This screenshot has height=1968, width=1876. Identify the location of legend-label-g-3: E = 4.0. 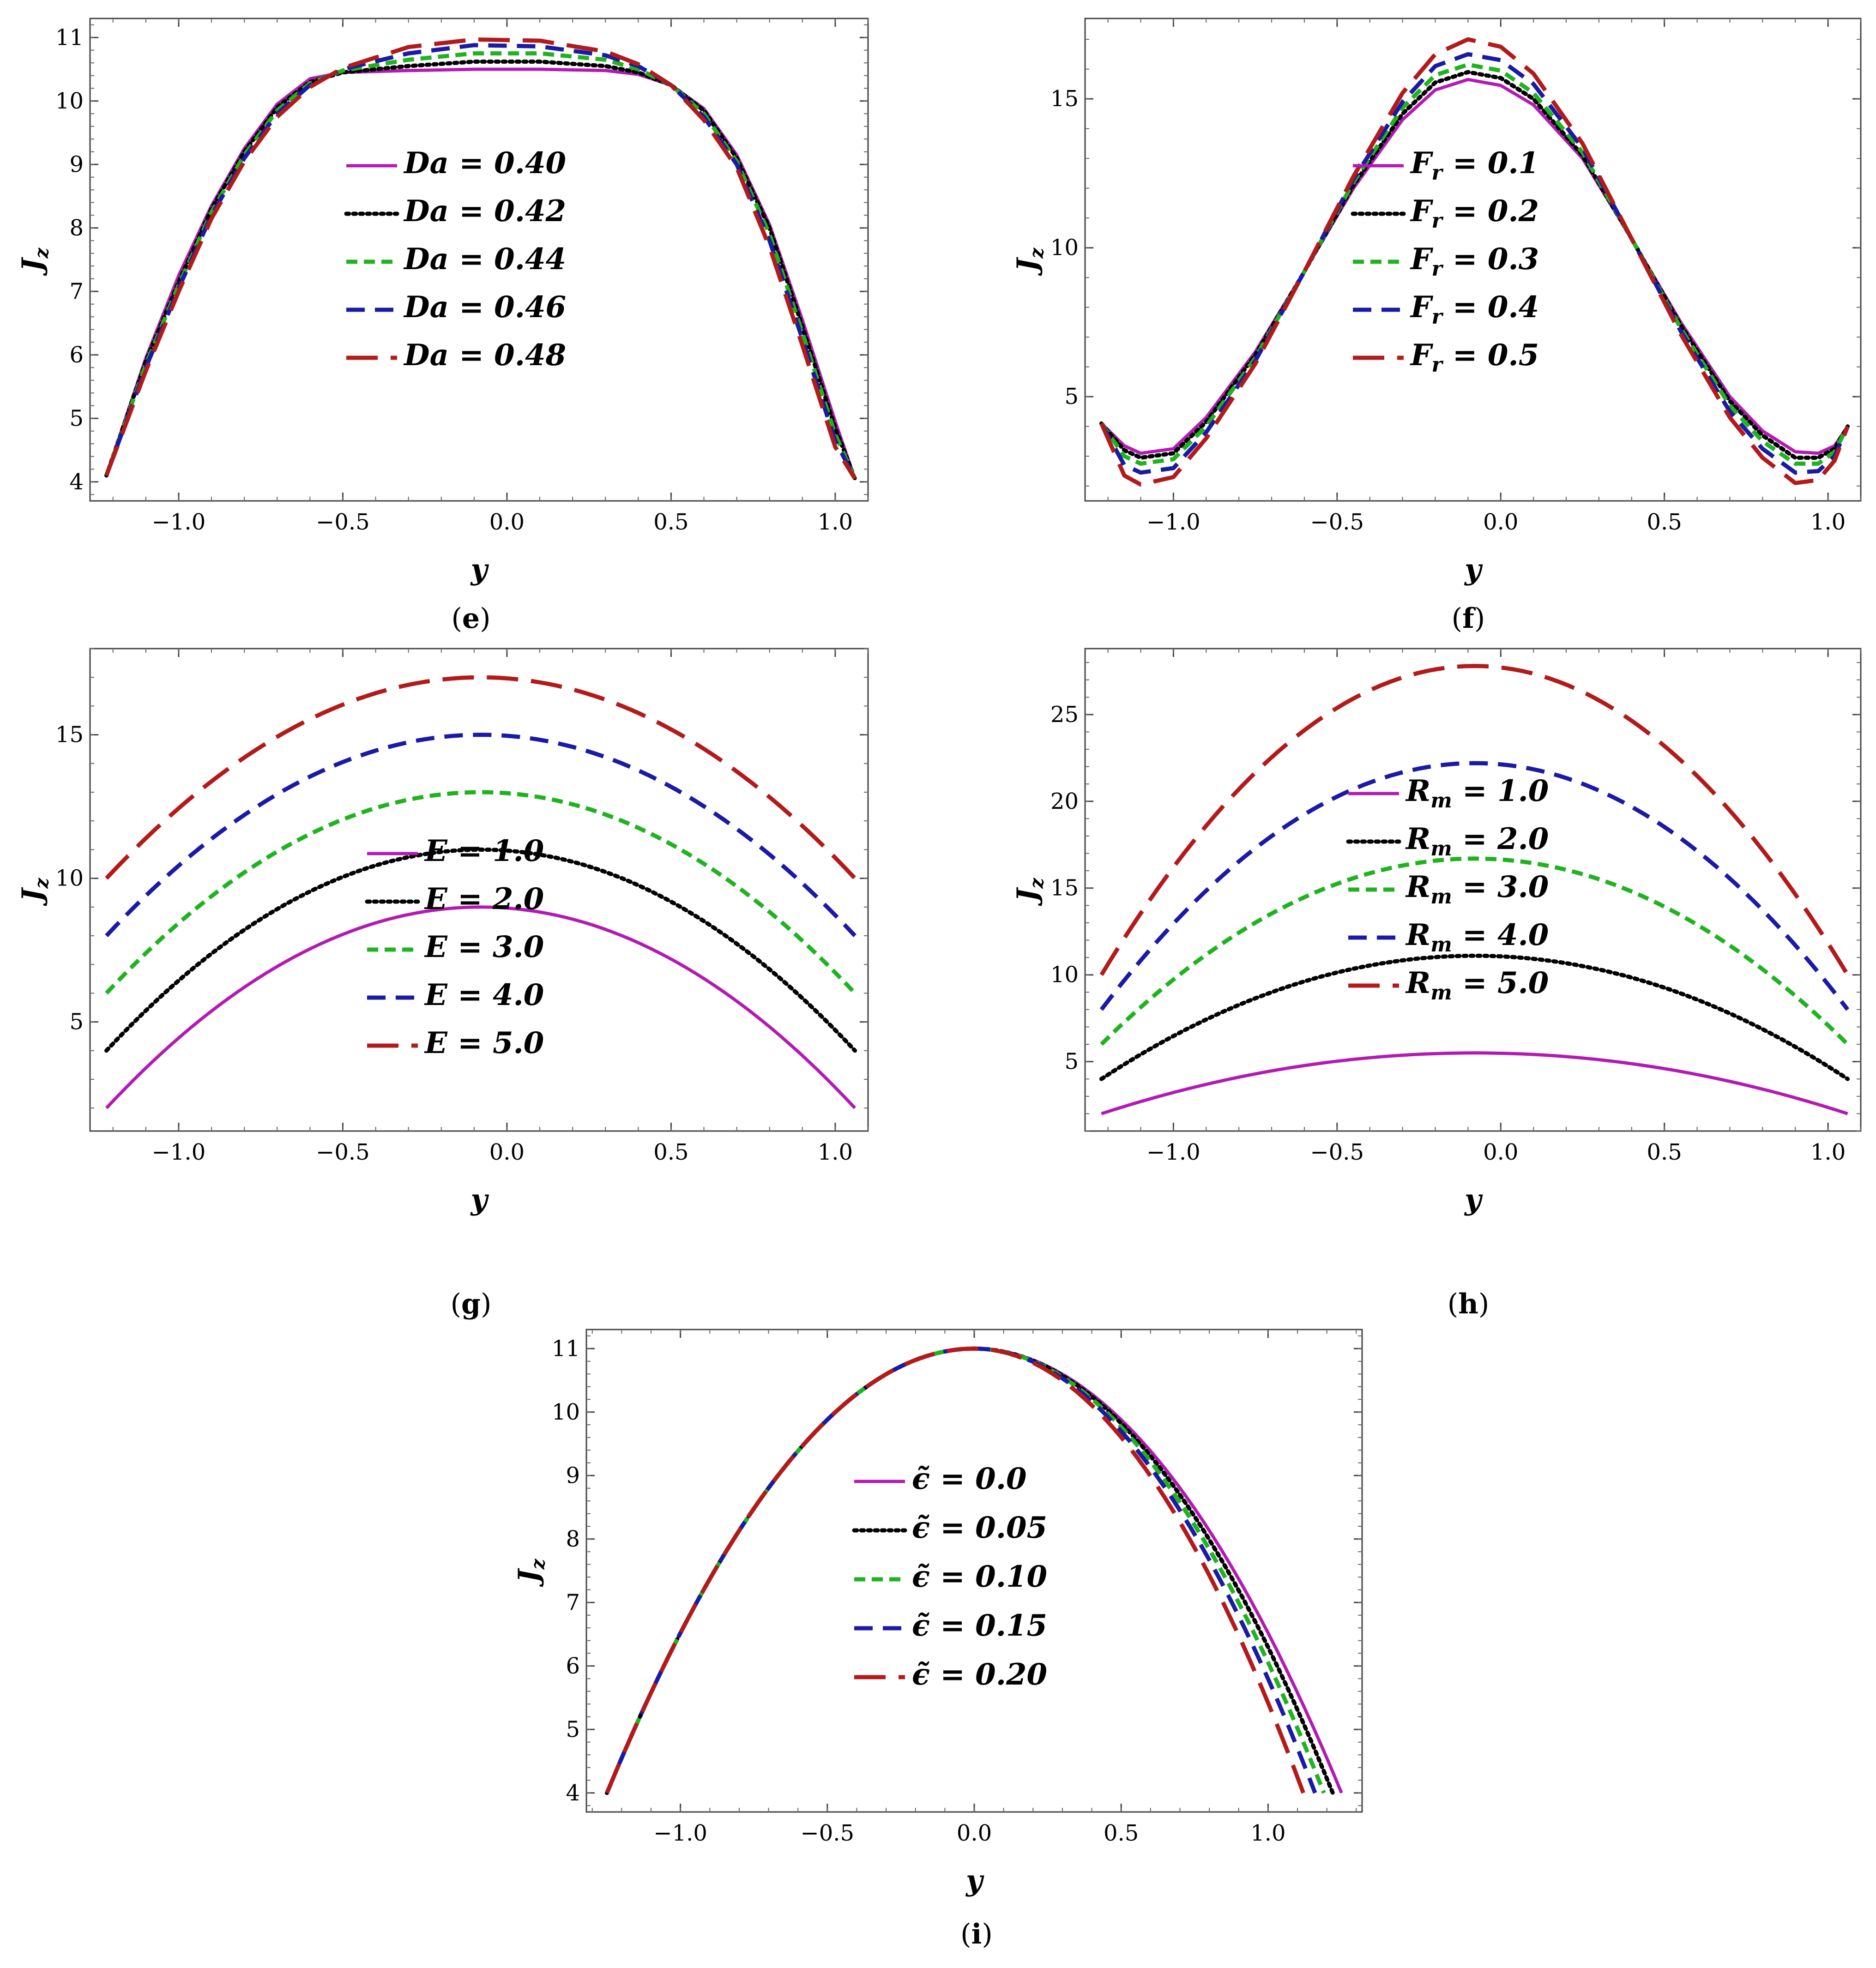
(484, 995).